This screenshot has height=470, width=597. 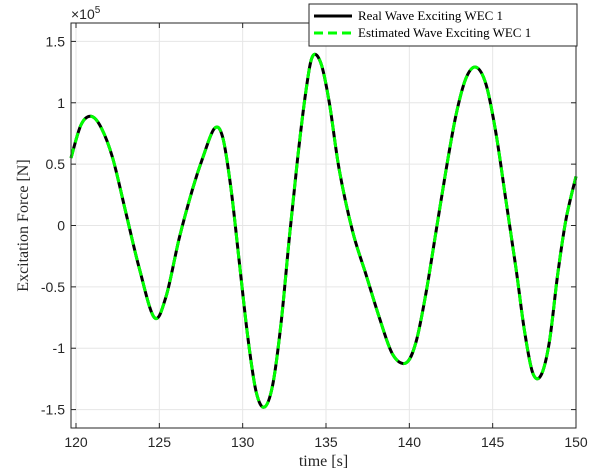 What do you see at coordinates (53, 410) in the screenshot?
I see `y-tick-label: -1.5` at bounding box center [53, 410].